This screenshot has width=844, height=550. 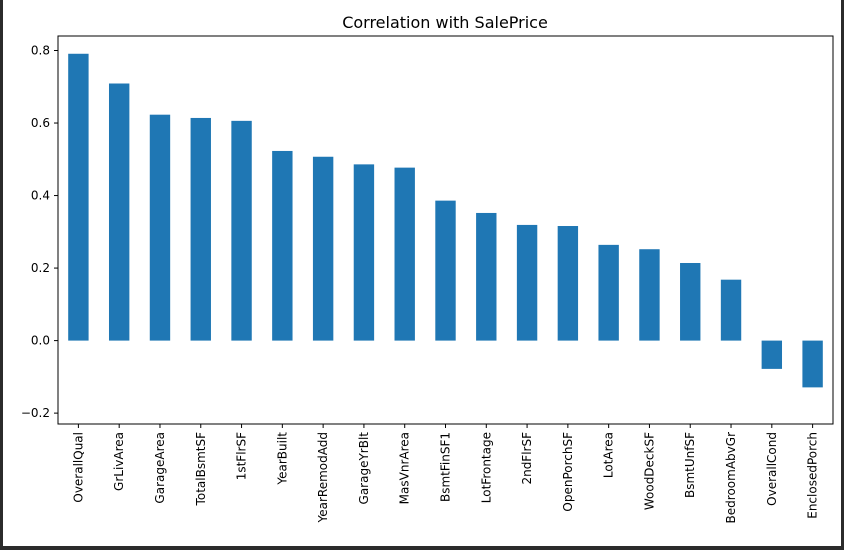 I want to click on y-tick-label: −0.2, so click(x=35, y=413).